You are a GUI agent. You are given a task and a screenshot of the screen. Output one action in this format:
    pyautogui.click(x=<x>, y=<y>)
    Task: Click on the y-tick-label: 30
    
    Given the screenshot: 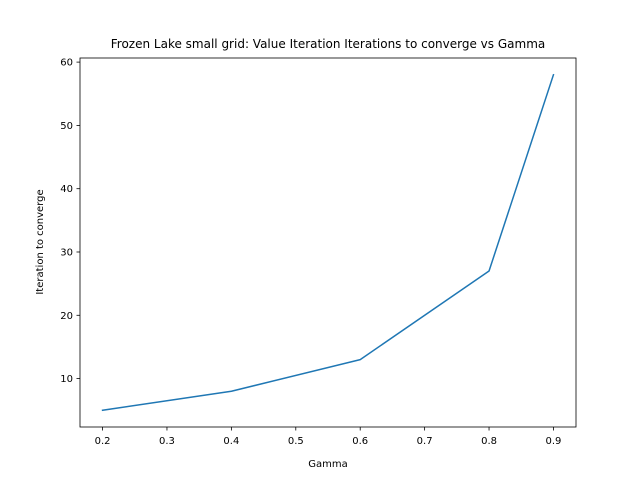 What is the action you would take?
    pyautogui.click(x=66, y=252)
    